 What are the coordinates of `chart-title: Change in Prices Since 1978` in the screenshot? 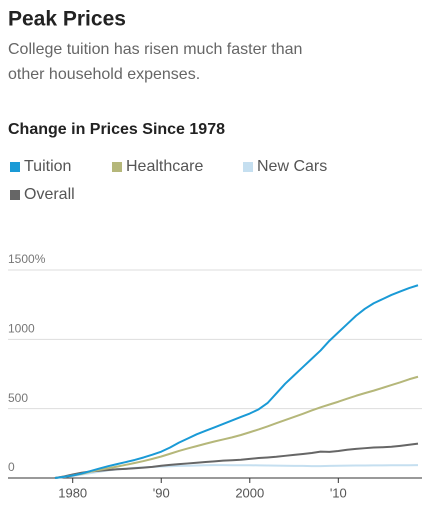 It's located at (116, 129).